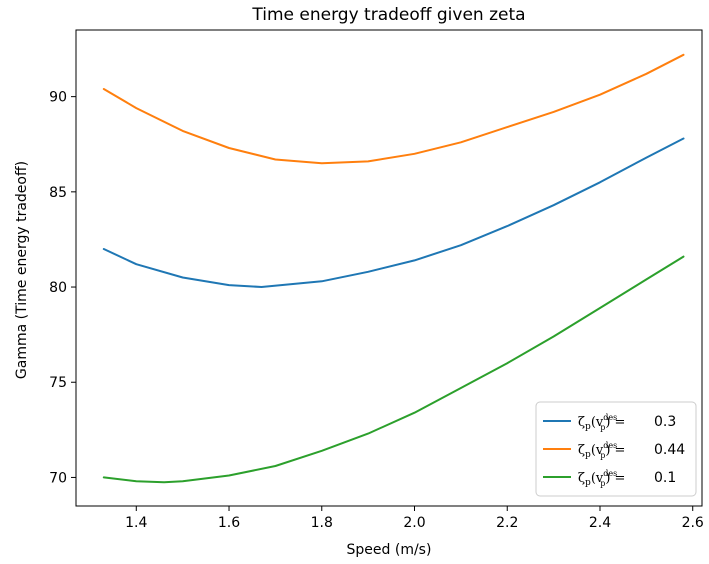  Describe the element at coordinates (22, 270) in the screenshot. I see `y-axis-label: Gamma (Time energy tradeoff)` at that location.